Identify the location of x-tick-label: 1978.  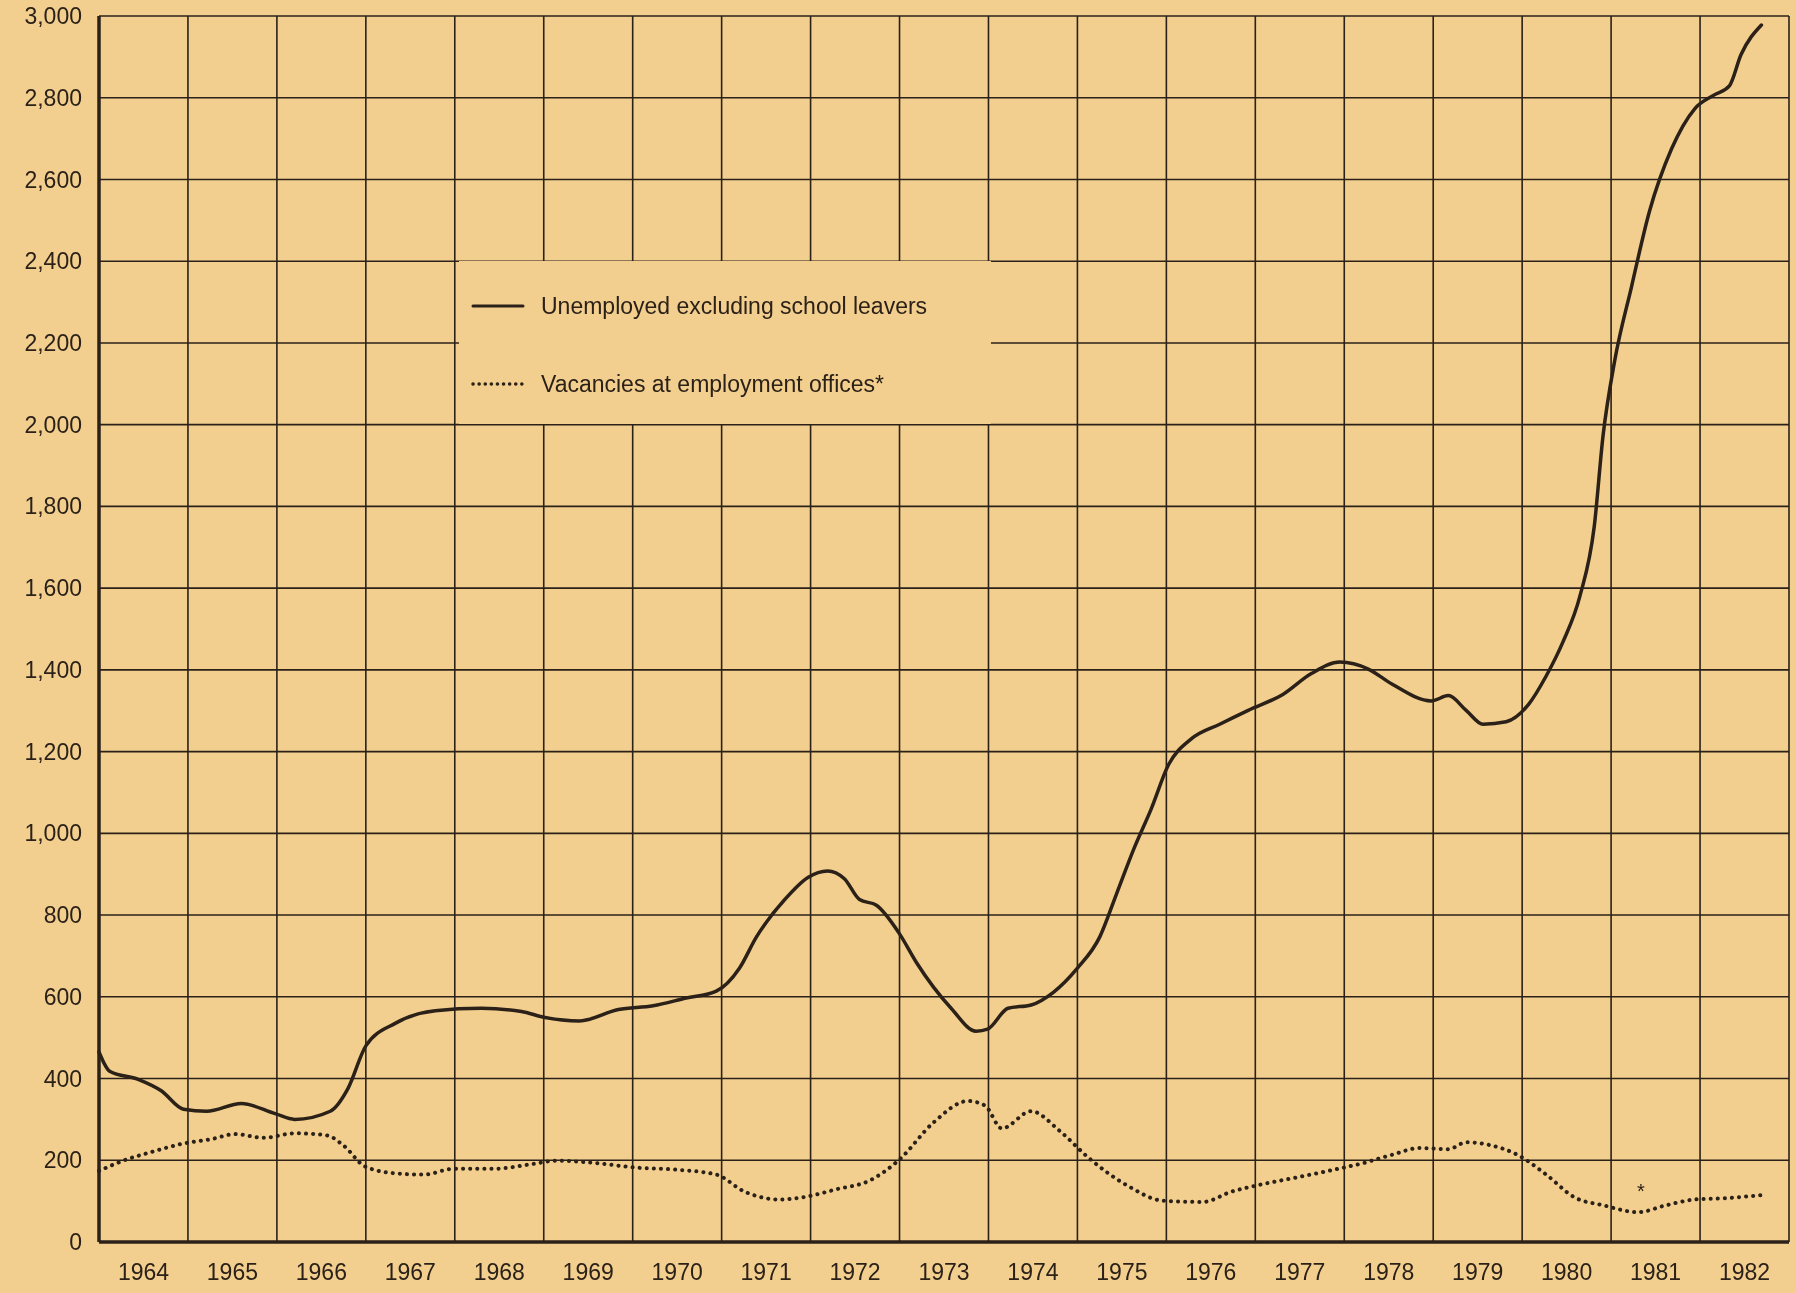
(1389, 1272).